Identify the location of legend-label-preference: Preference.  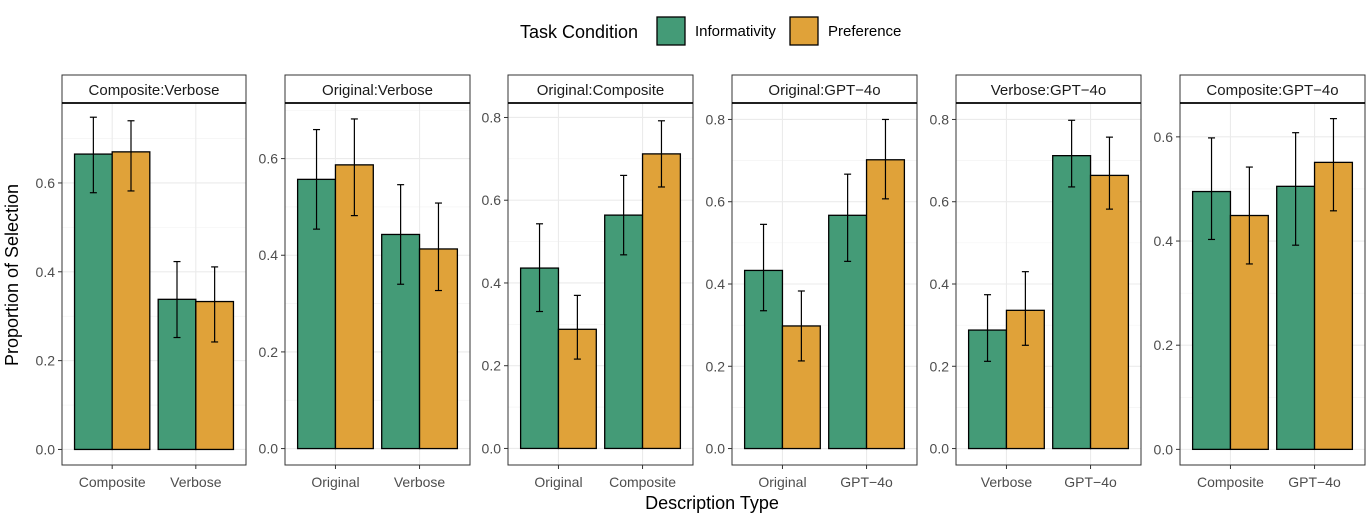
(864, 31).